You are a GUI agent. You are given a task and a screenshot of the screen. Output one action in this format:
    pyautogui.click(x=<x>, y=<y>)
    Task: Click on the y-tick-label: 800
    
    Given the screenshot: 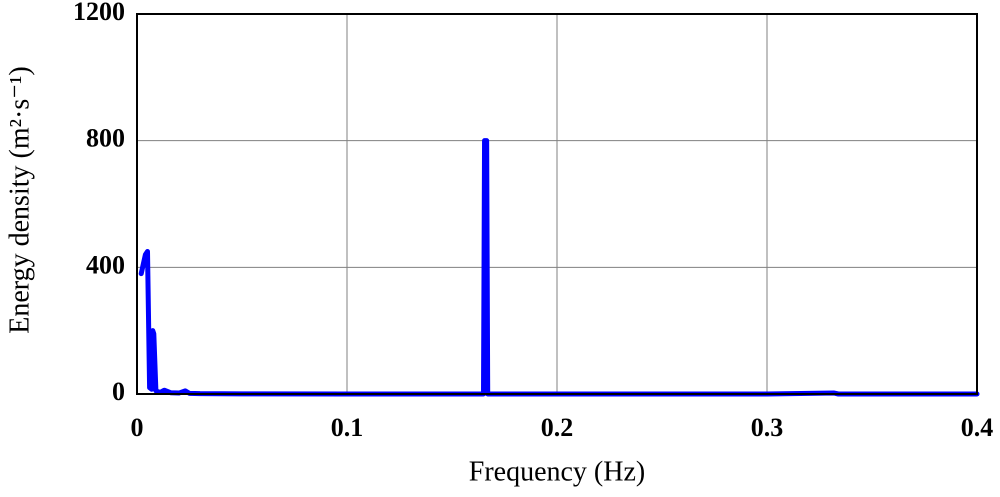 What is the action you would take?
    pyautogui.click(x=105, y=138)
    